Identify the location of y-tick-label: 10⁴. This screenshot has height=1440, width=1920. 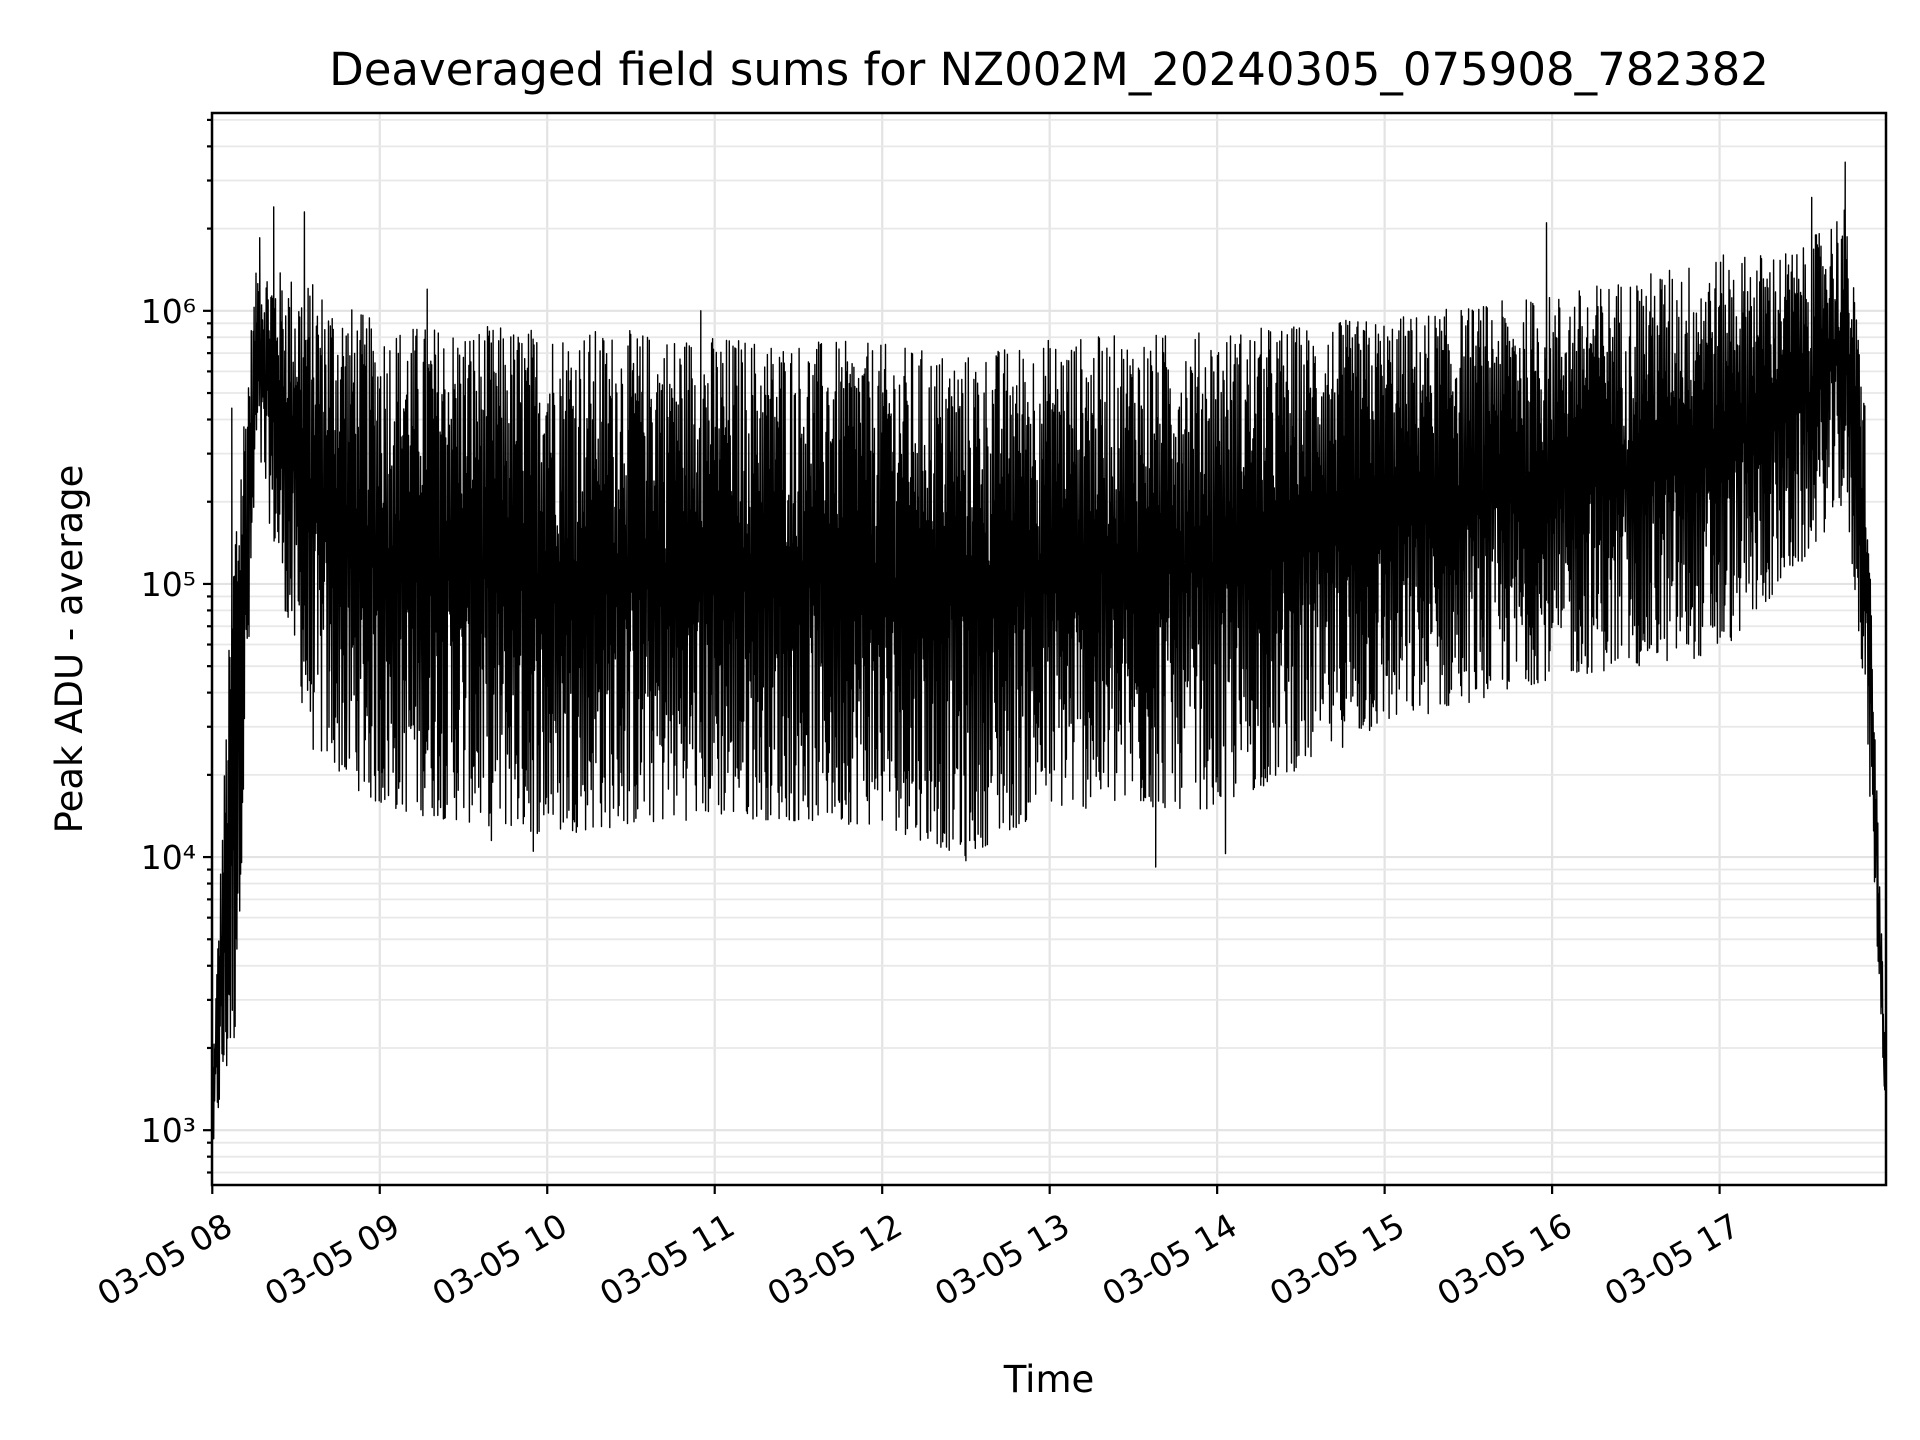
(168, 857).